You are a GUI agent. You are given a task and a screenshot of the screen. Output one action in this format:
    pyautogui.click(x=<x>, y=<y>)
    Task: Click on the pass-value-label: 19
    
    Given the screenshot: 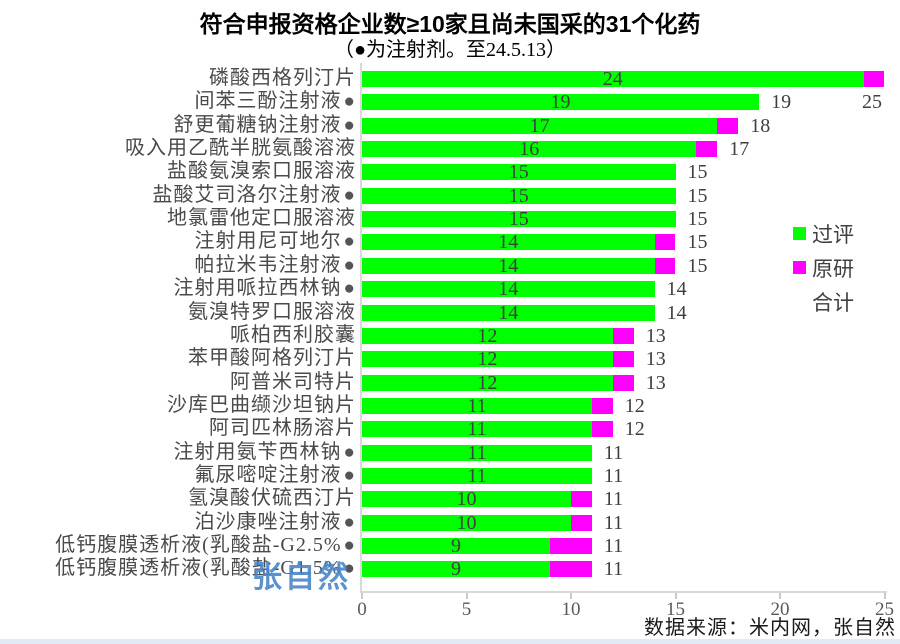 What is the action you would take?
    pyautogui.click(x=560, y=102)
    